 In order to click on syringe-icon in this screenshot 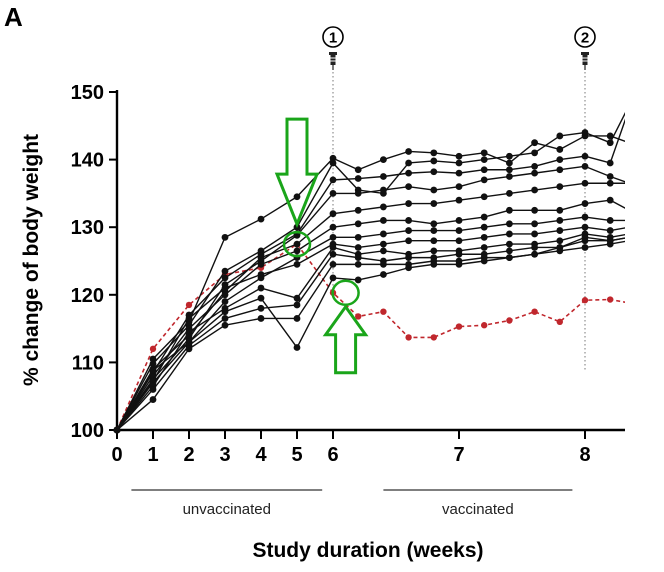, I will do `click(585, 61)`.